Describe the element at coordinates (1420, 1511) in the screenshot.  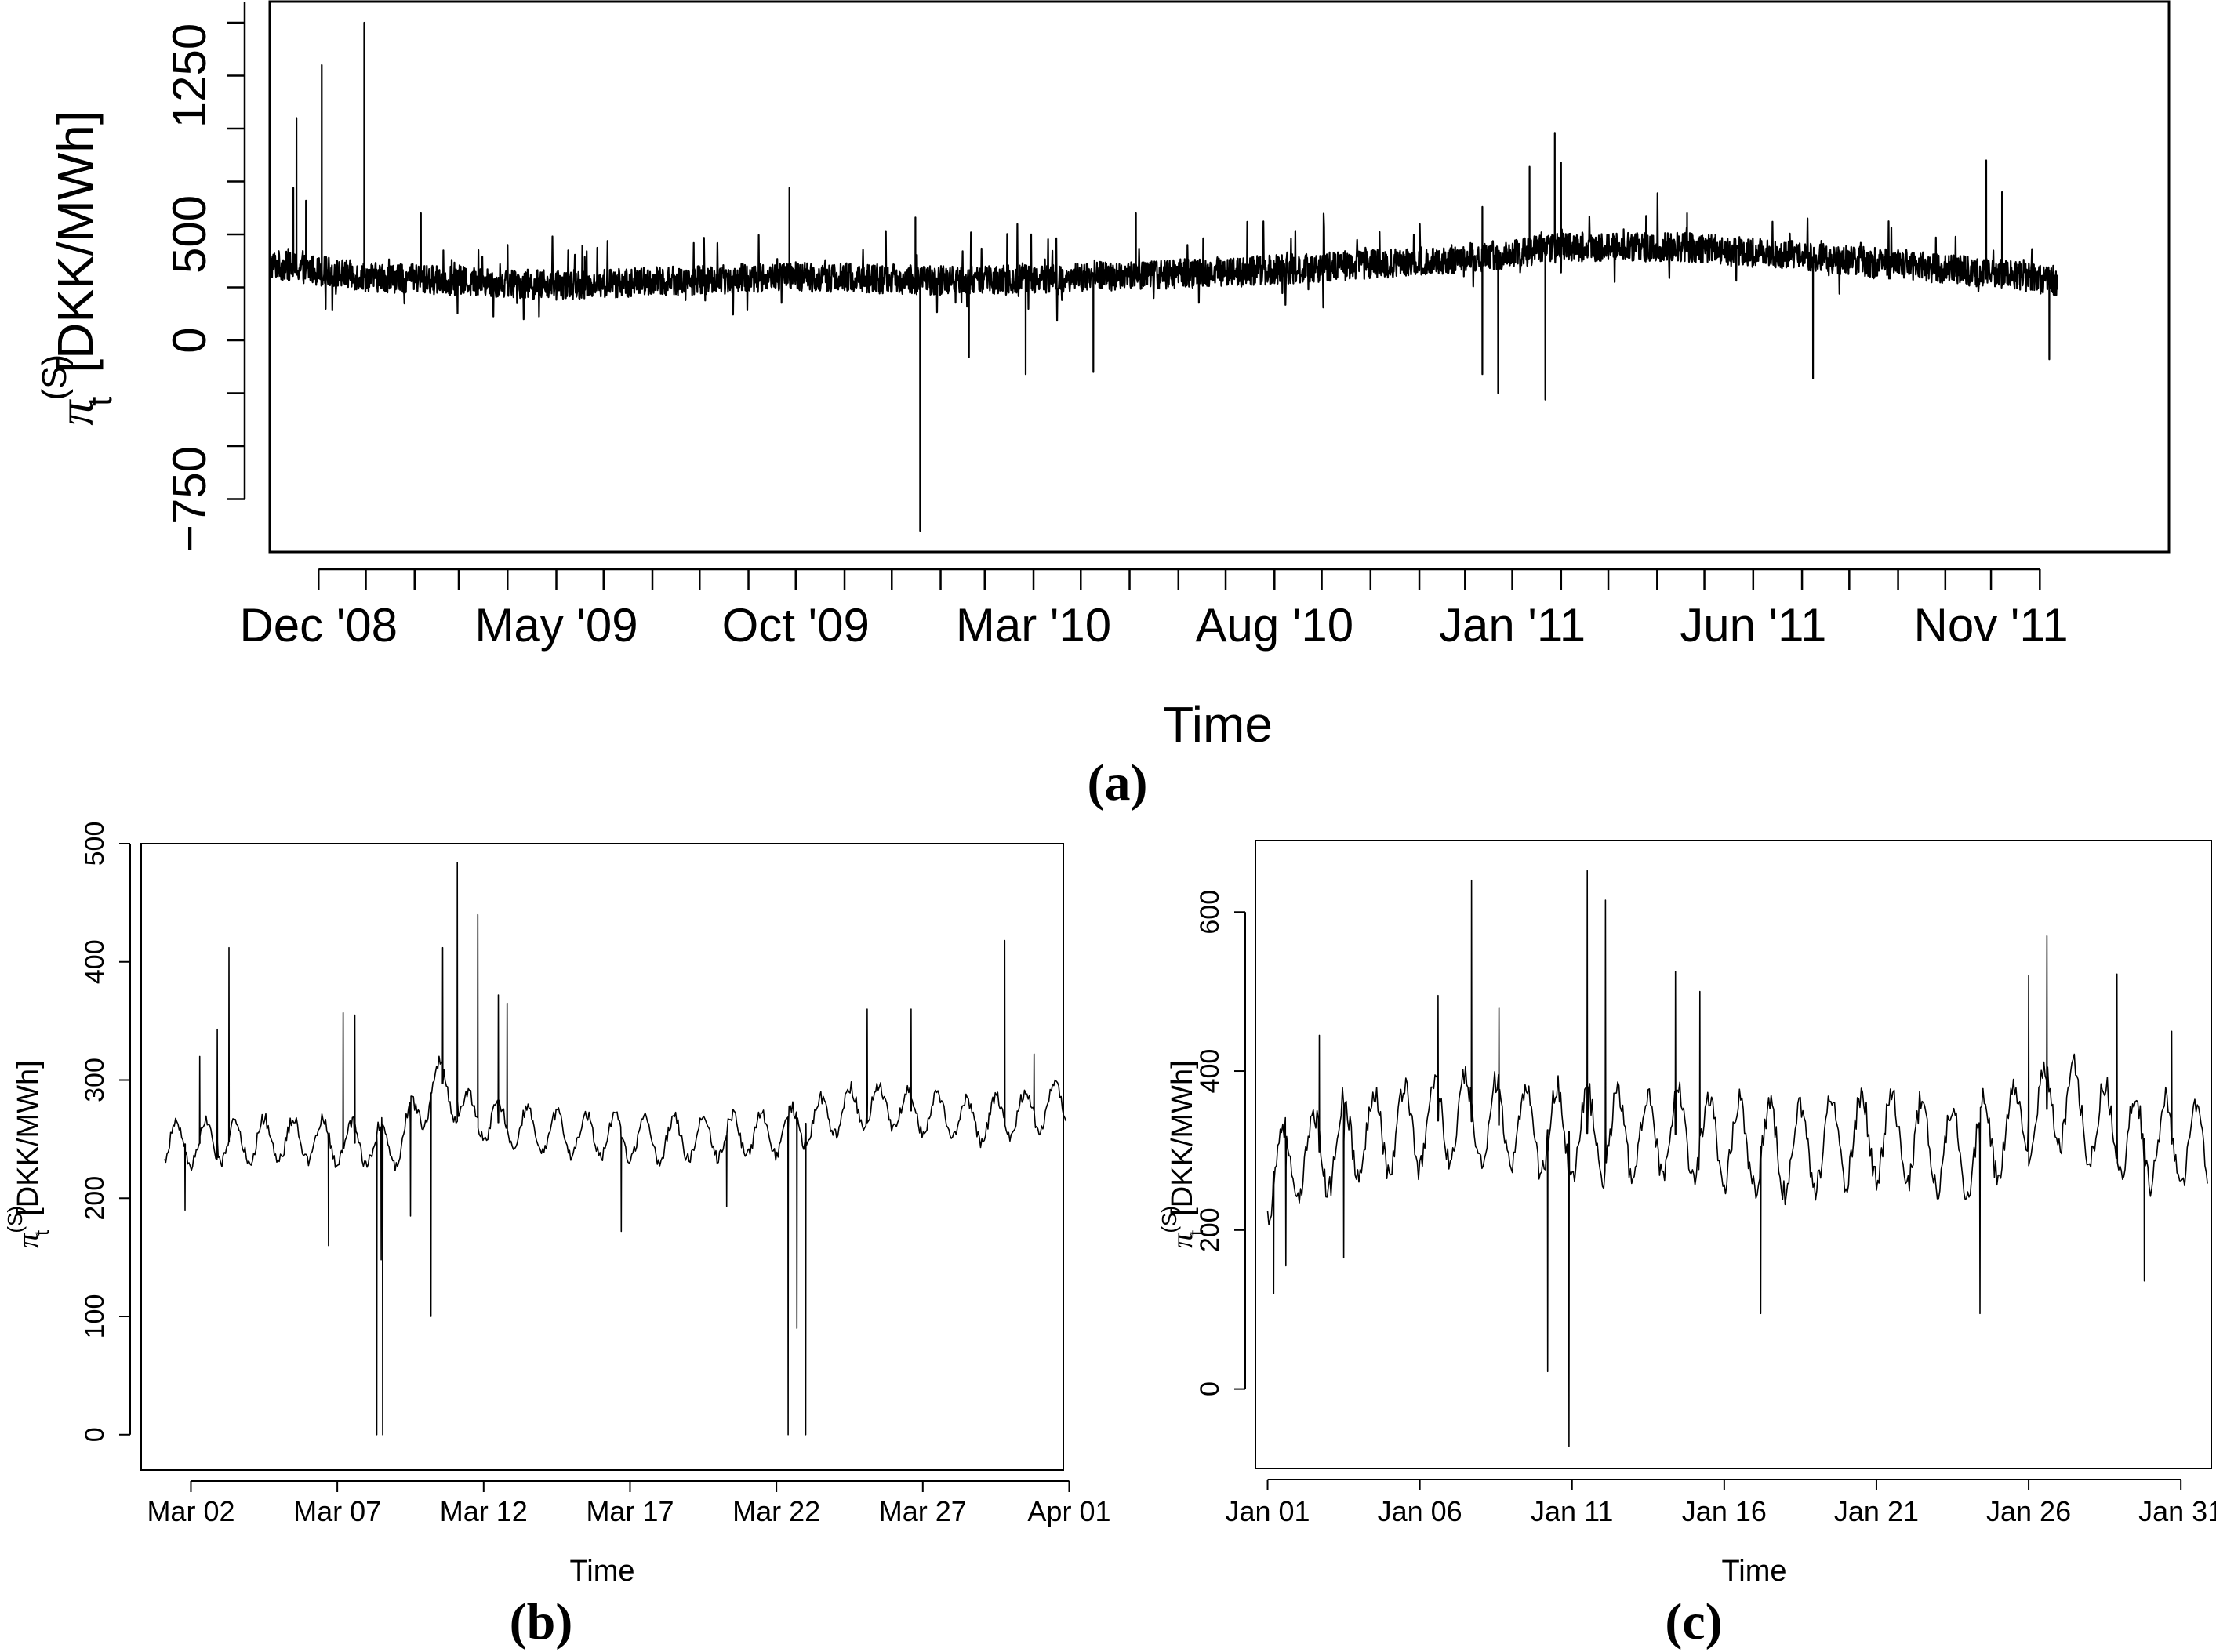
I see `panel-c-xtick-label: Jan 06` at that location.